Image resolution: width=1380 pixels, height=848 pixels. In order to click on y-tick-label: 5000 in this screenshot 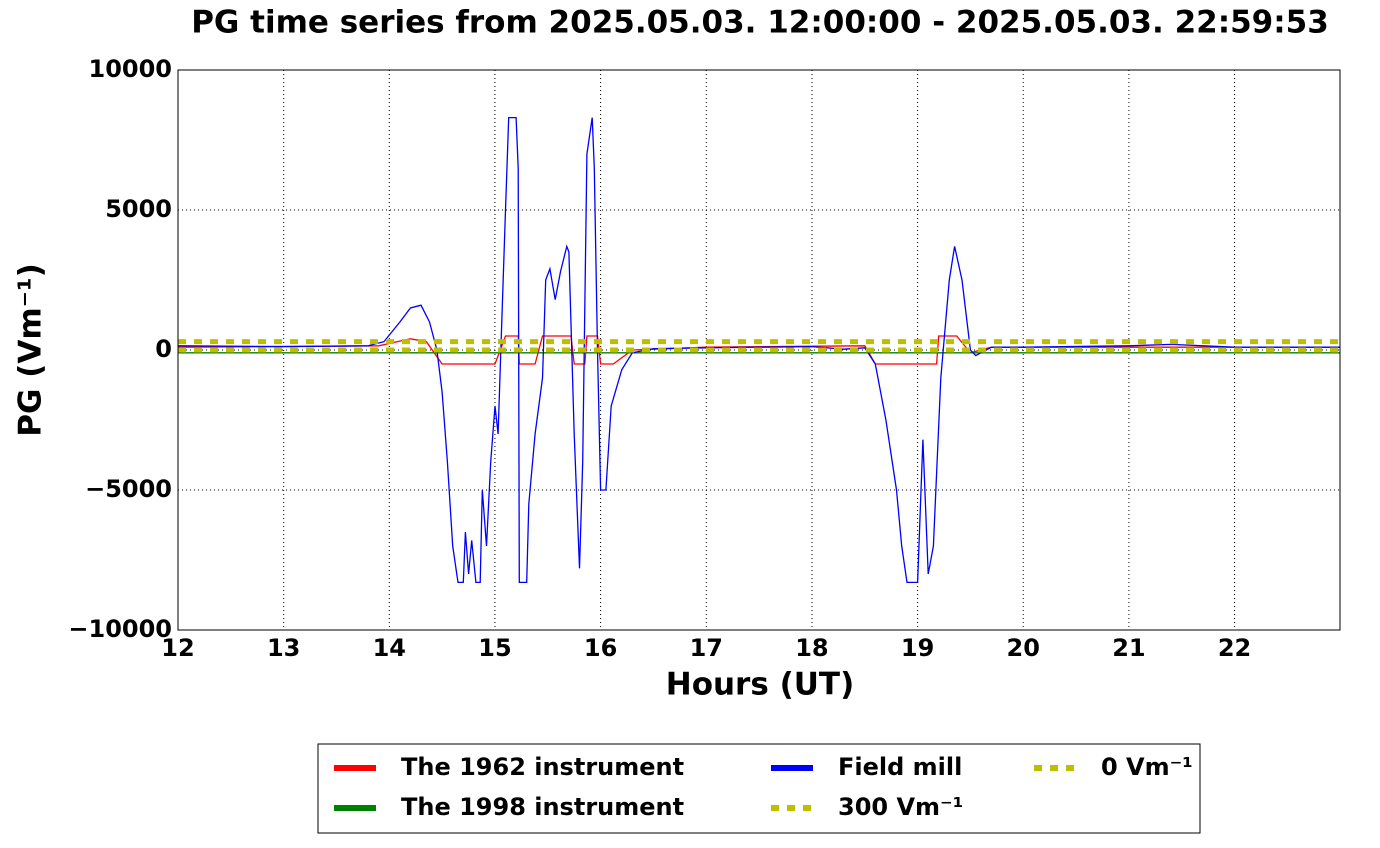, I will do `click(138, 209)`.